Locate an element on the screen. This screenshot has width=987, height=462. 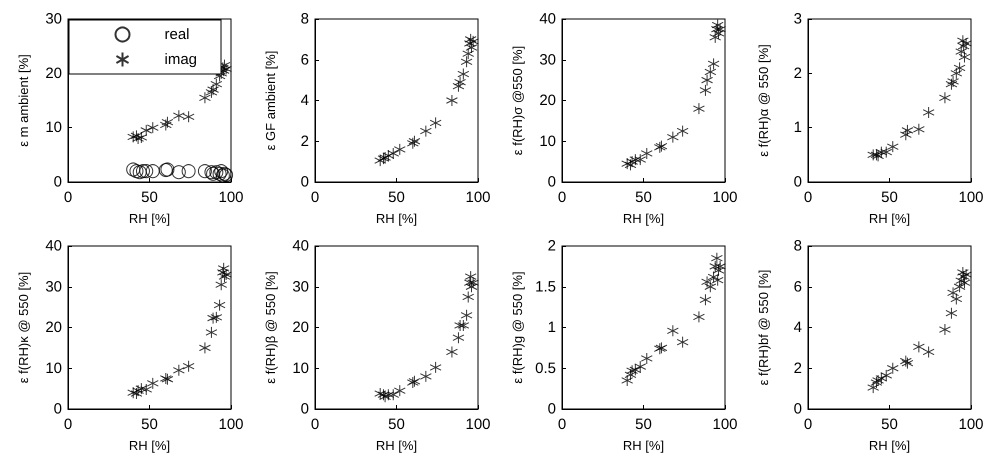
y-tick-label: 1.5 is located at coordinates (545, 287).